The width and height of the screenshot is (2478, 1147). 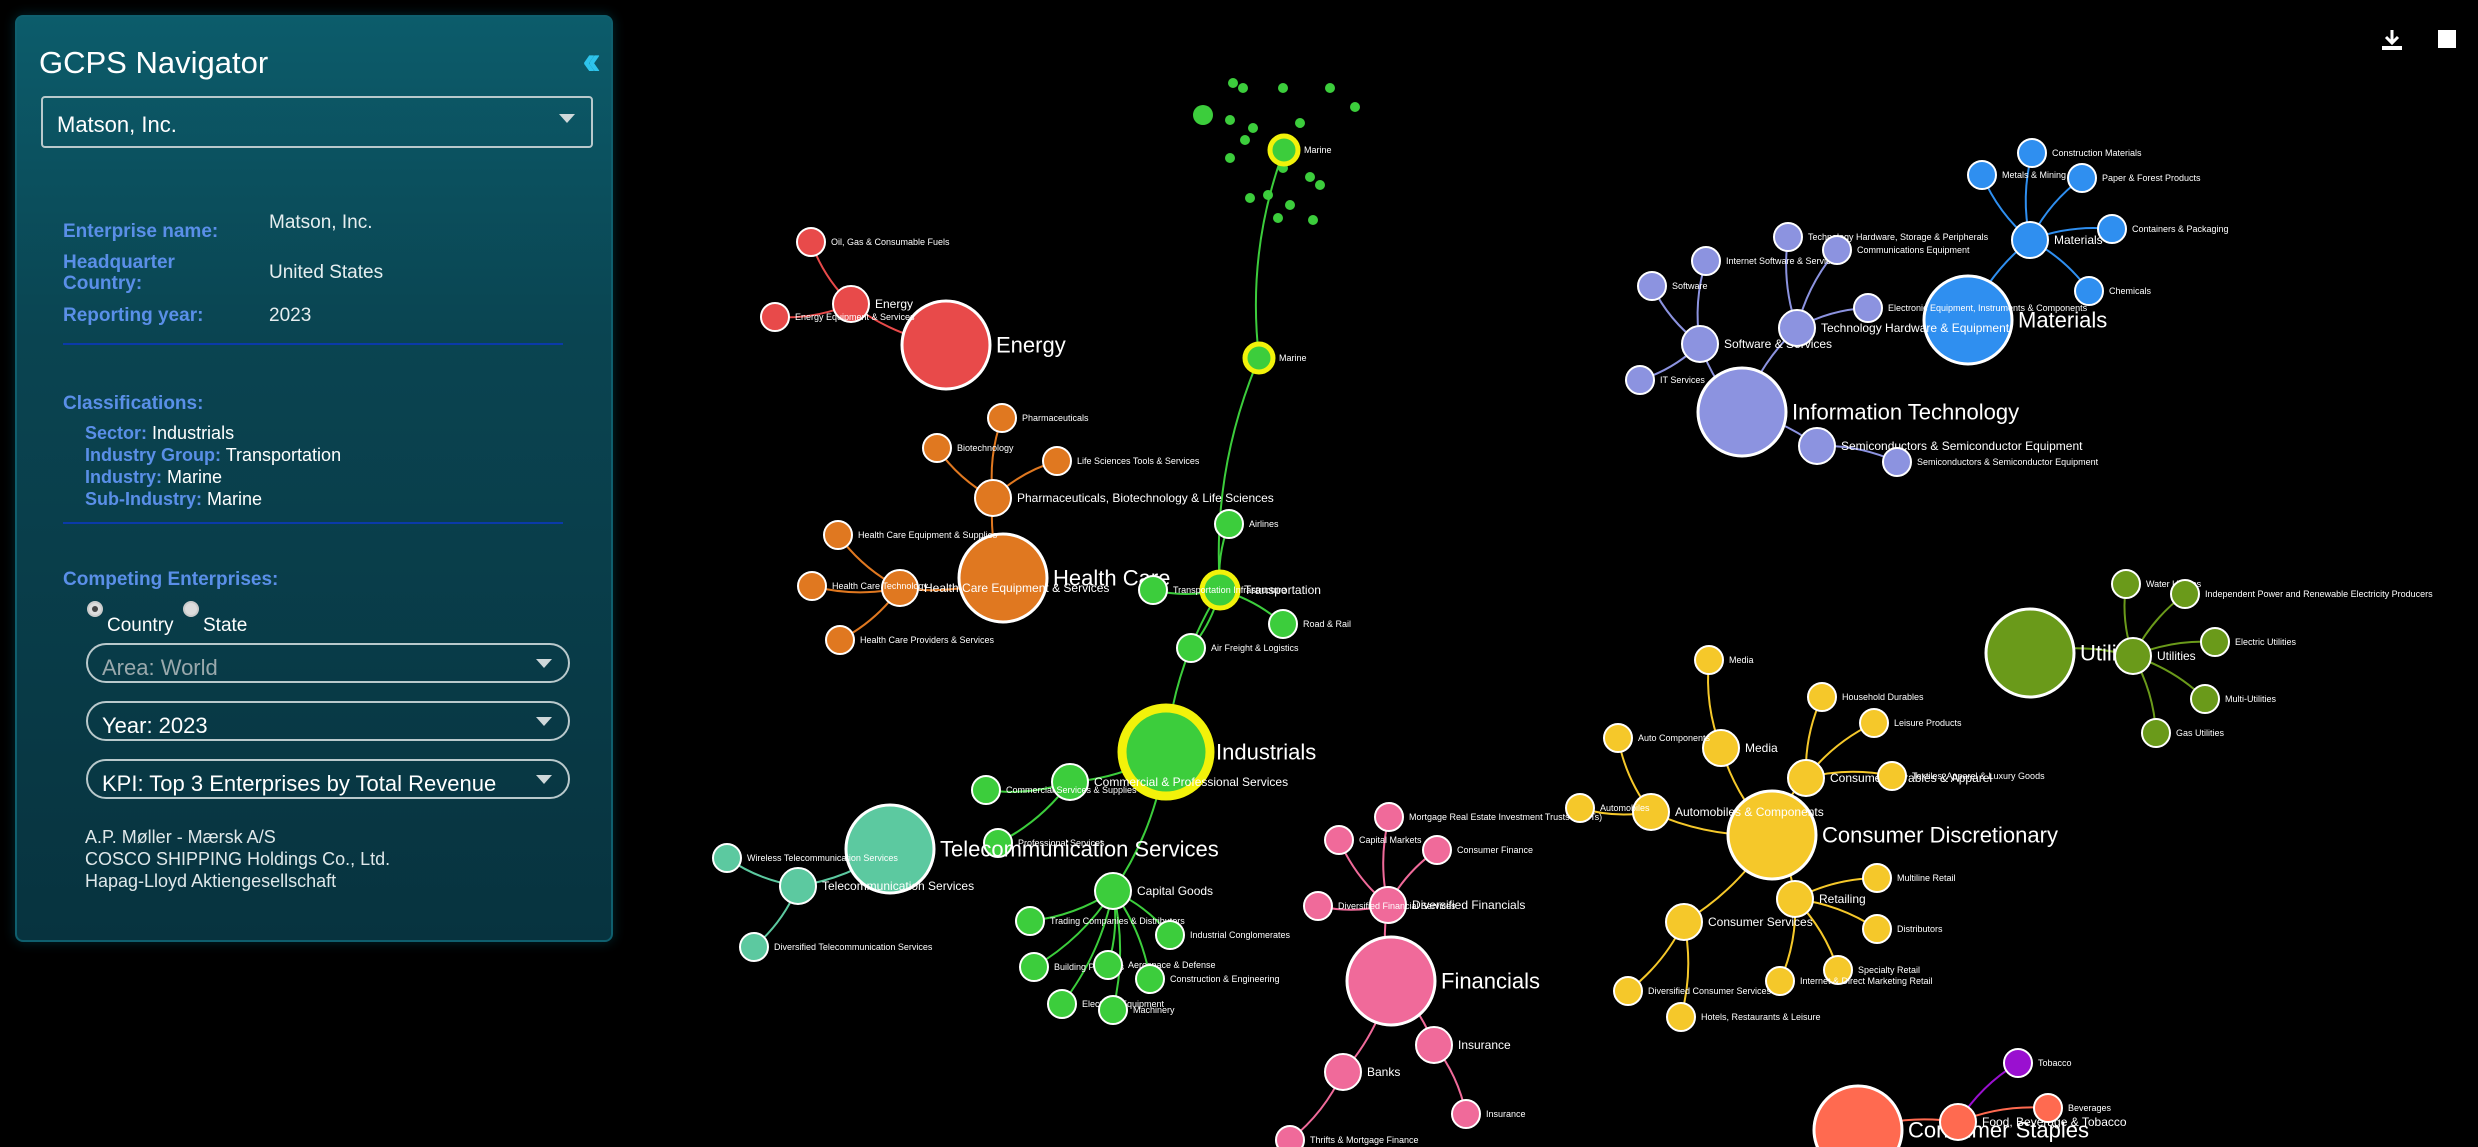 I want to click on graph-node-contain: Containers & Packaging, so click(x=2163, y=229).